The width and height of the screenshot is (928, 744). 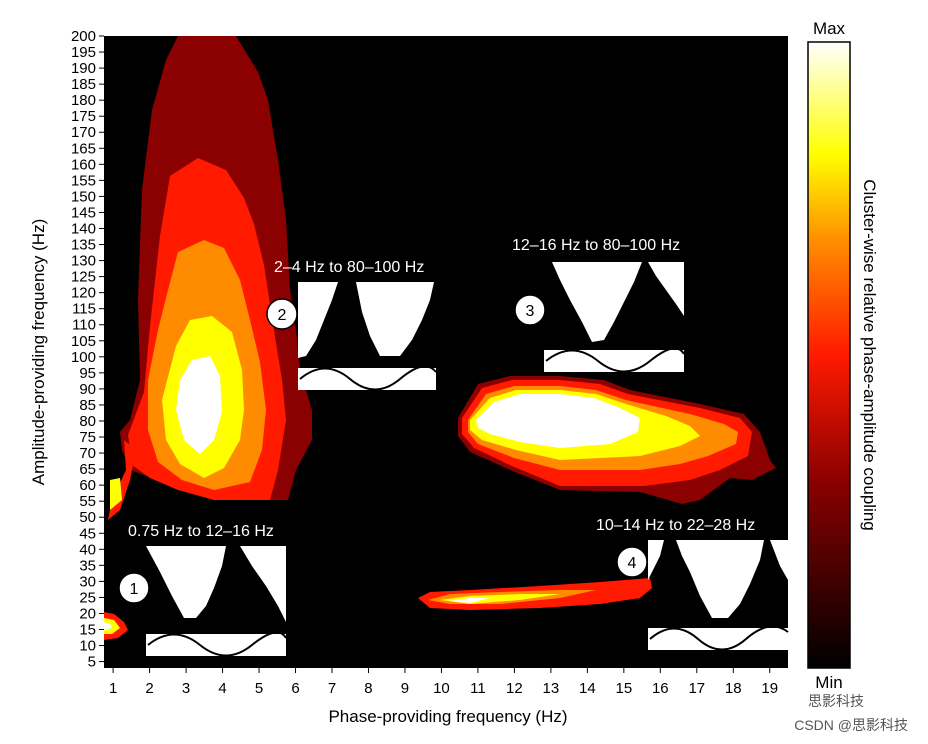 I want to click on y-tick-label: 60, so click(x=87, y=485).